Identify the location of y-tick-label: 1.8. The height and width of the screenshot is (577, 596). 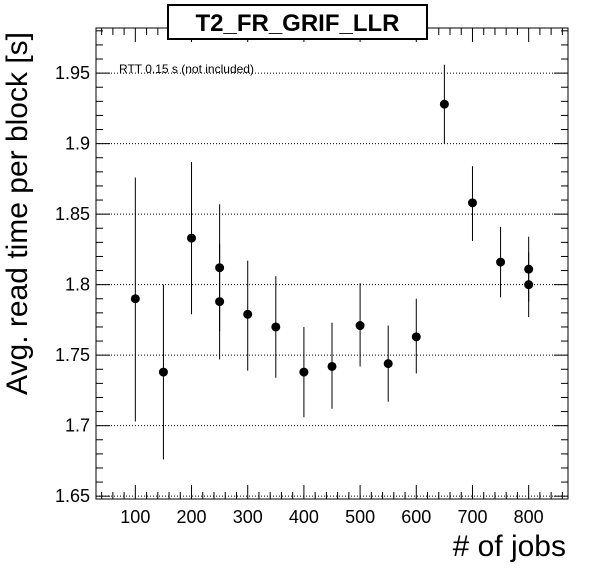
(77, 285).